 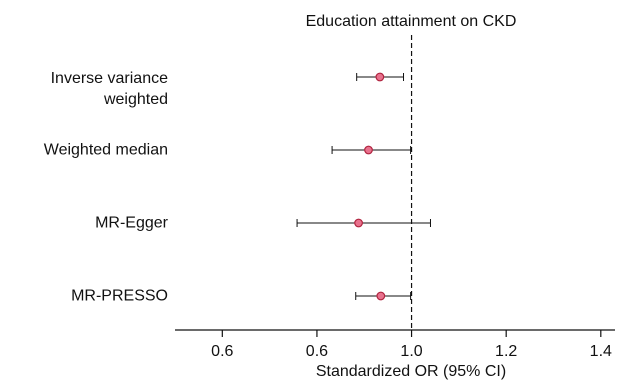 What do you see at coordinates (411, 371) in the screenshot?
I see `x-axis-label: Standardized OR (95% CI)` at bounding box center [411, 371].